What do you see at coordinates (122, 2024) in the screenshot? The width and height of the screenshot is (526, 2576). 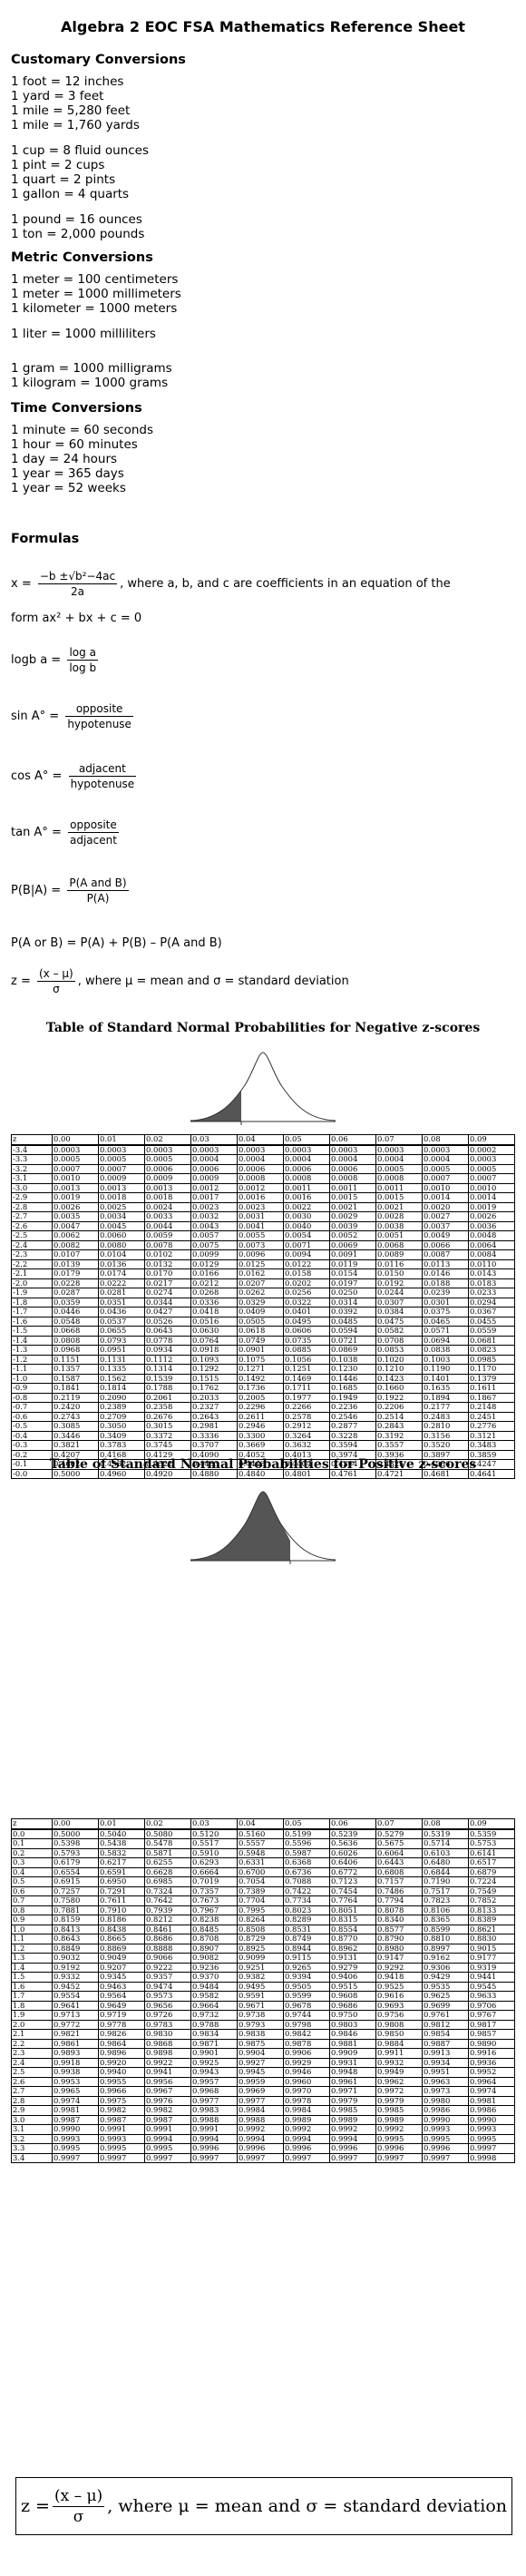 I see `probability-cell: 0.9778` at bounding box center [122, 2024].